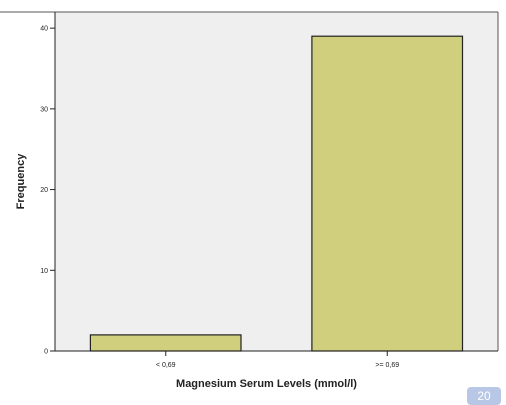 This screenshot has width=506, height=405. What do you see at coordinates (46, 352) in the screenshot?
I see `y-tick-label: 0` at bounding box center [46, 352].